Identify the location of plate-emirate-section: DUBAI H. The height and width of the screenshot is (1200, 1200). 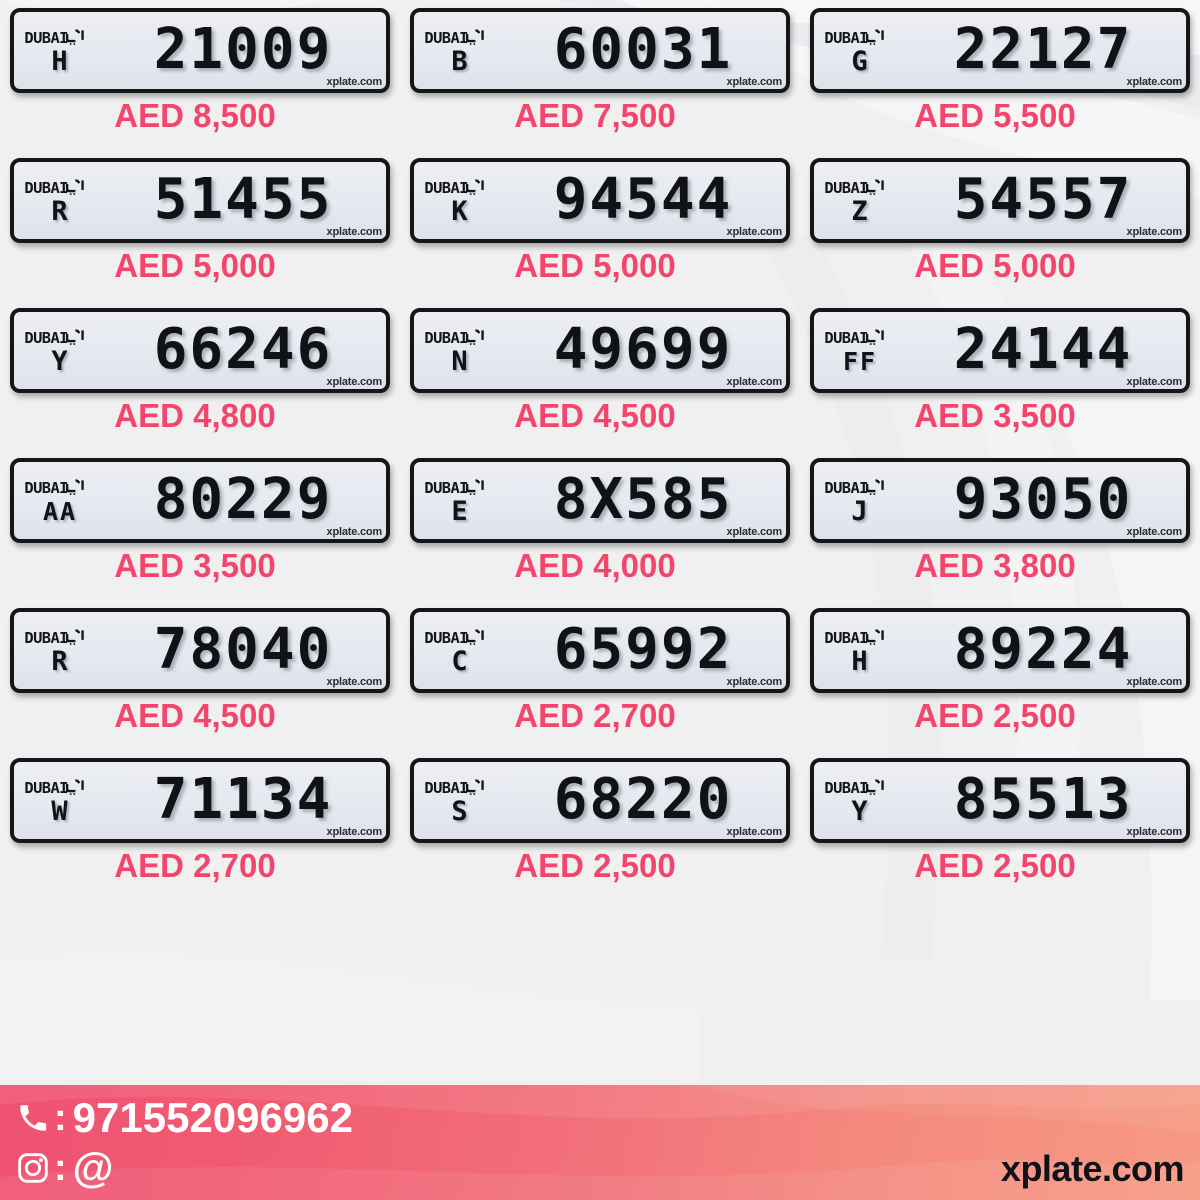
(60, 50).